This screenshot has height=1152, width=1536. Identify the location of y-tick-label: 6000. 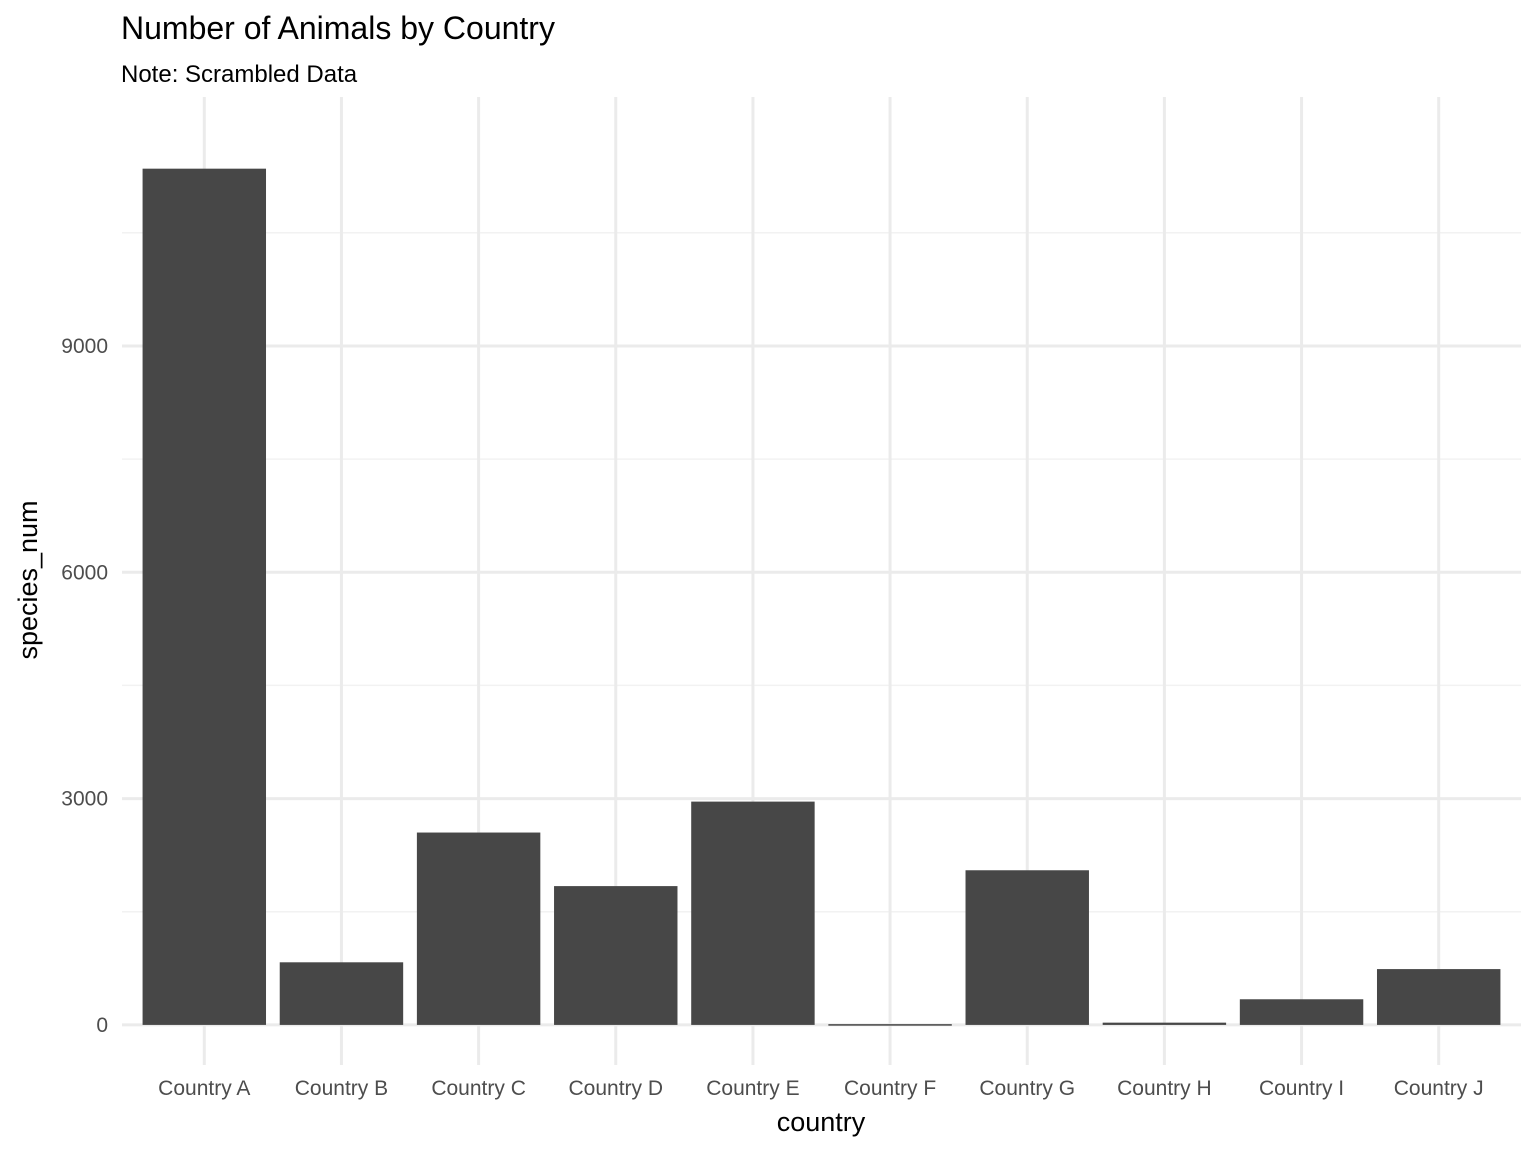
(84, 572).